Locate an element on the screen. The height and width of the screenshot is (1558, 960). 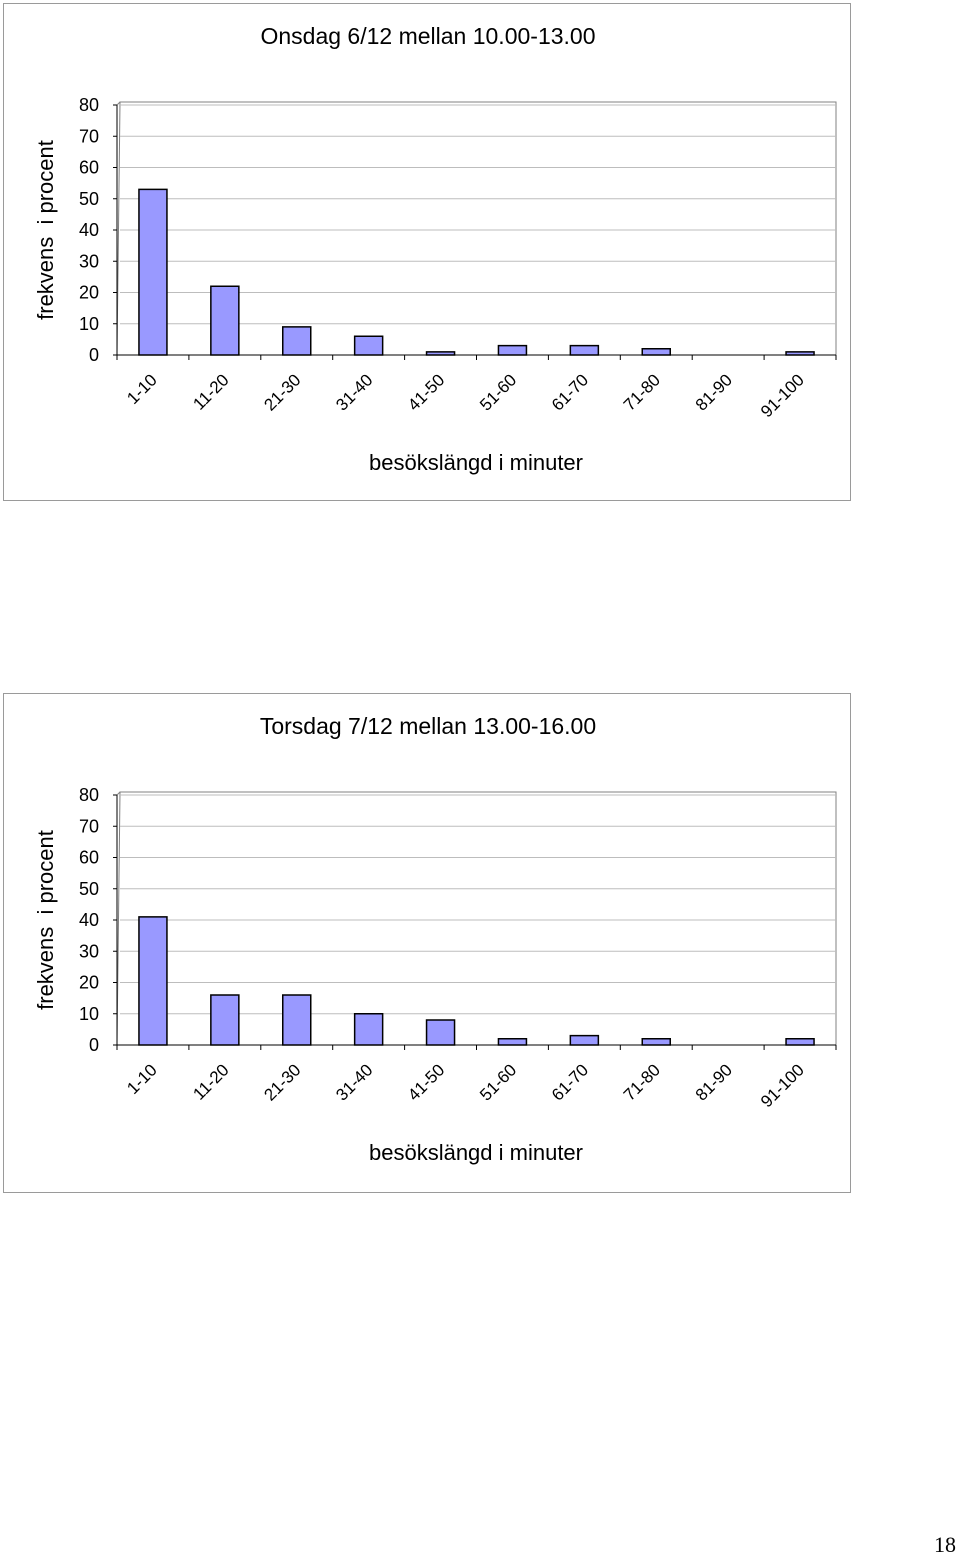
page-number: 18 is located at coordinates (945, 1544).